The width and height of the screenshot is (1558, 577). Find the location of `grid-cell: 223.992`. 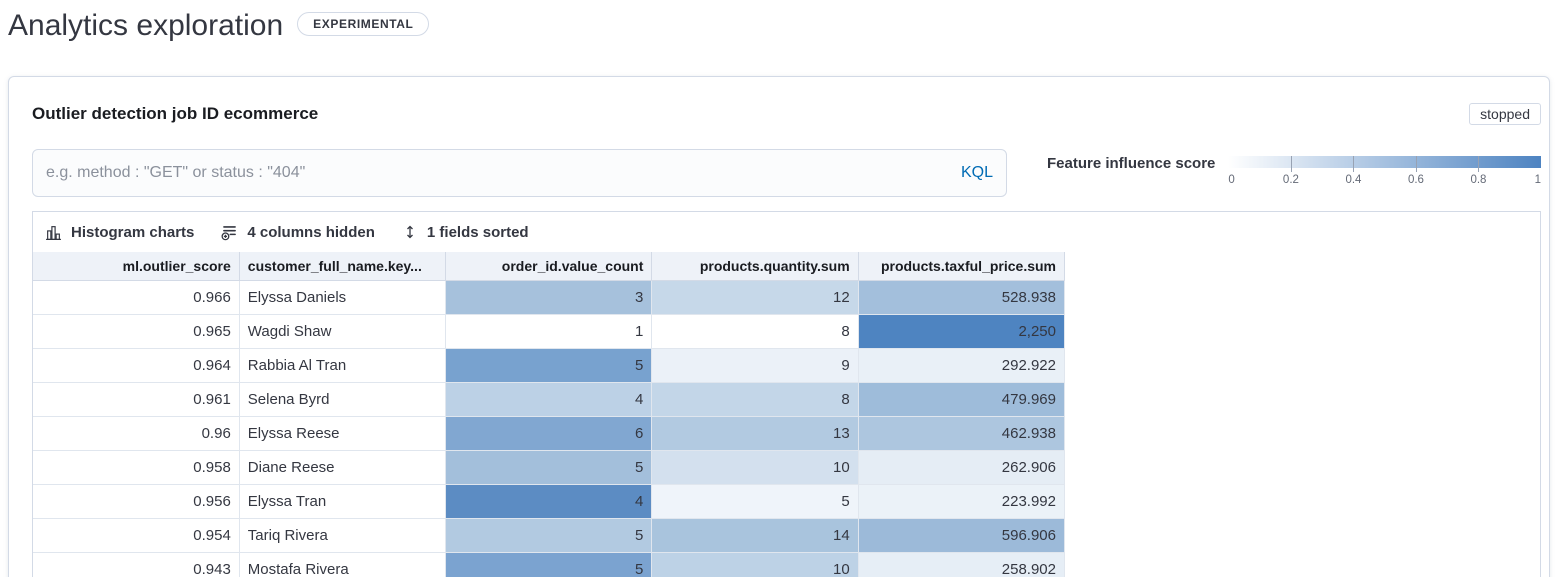

grid-cell: 223.992 is located at coordinates (962, 501).